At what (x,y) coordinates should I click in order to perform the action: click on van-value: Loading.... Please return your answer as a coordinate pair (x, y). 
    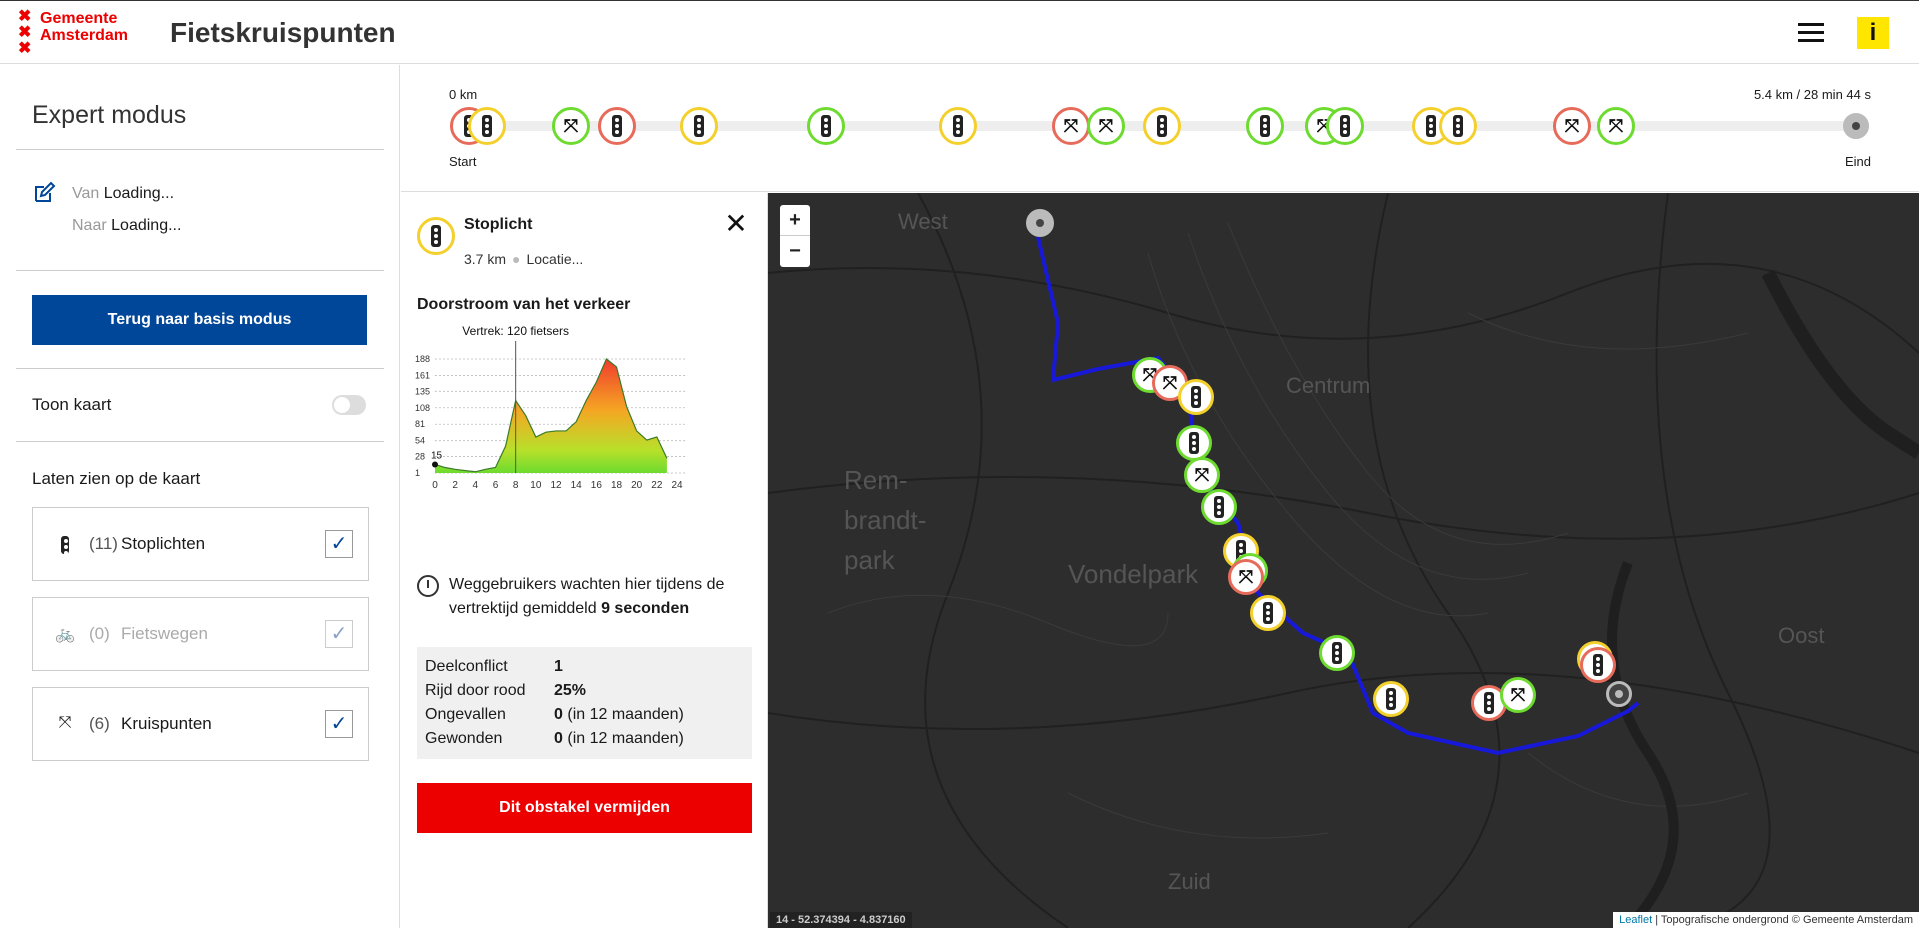
    Looking at the image, I should click on (139, 193).